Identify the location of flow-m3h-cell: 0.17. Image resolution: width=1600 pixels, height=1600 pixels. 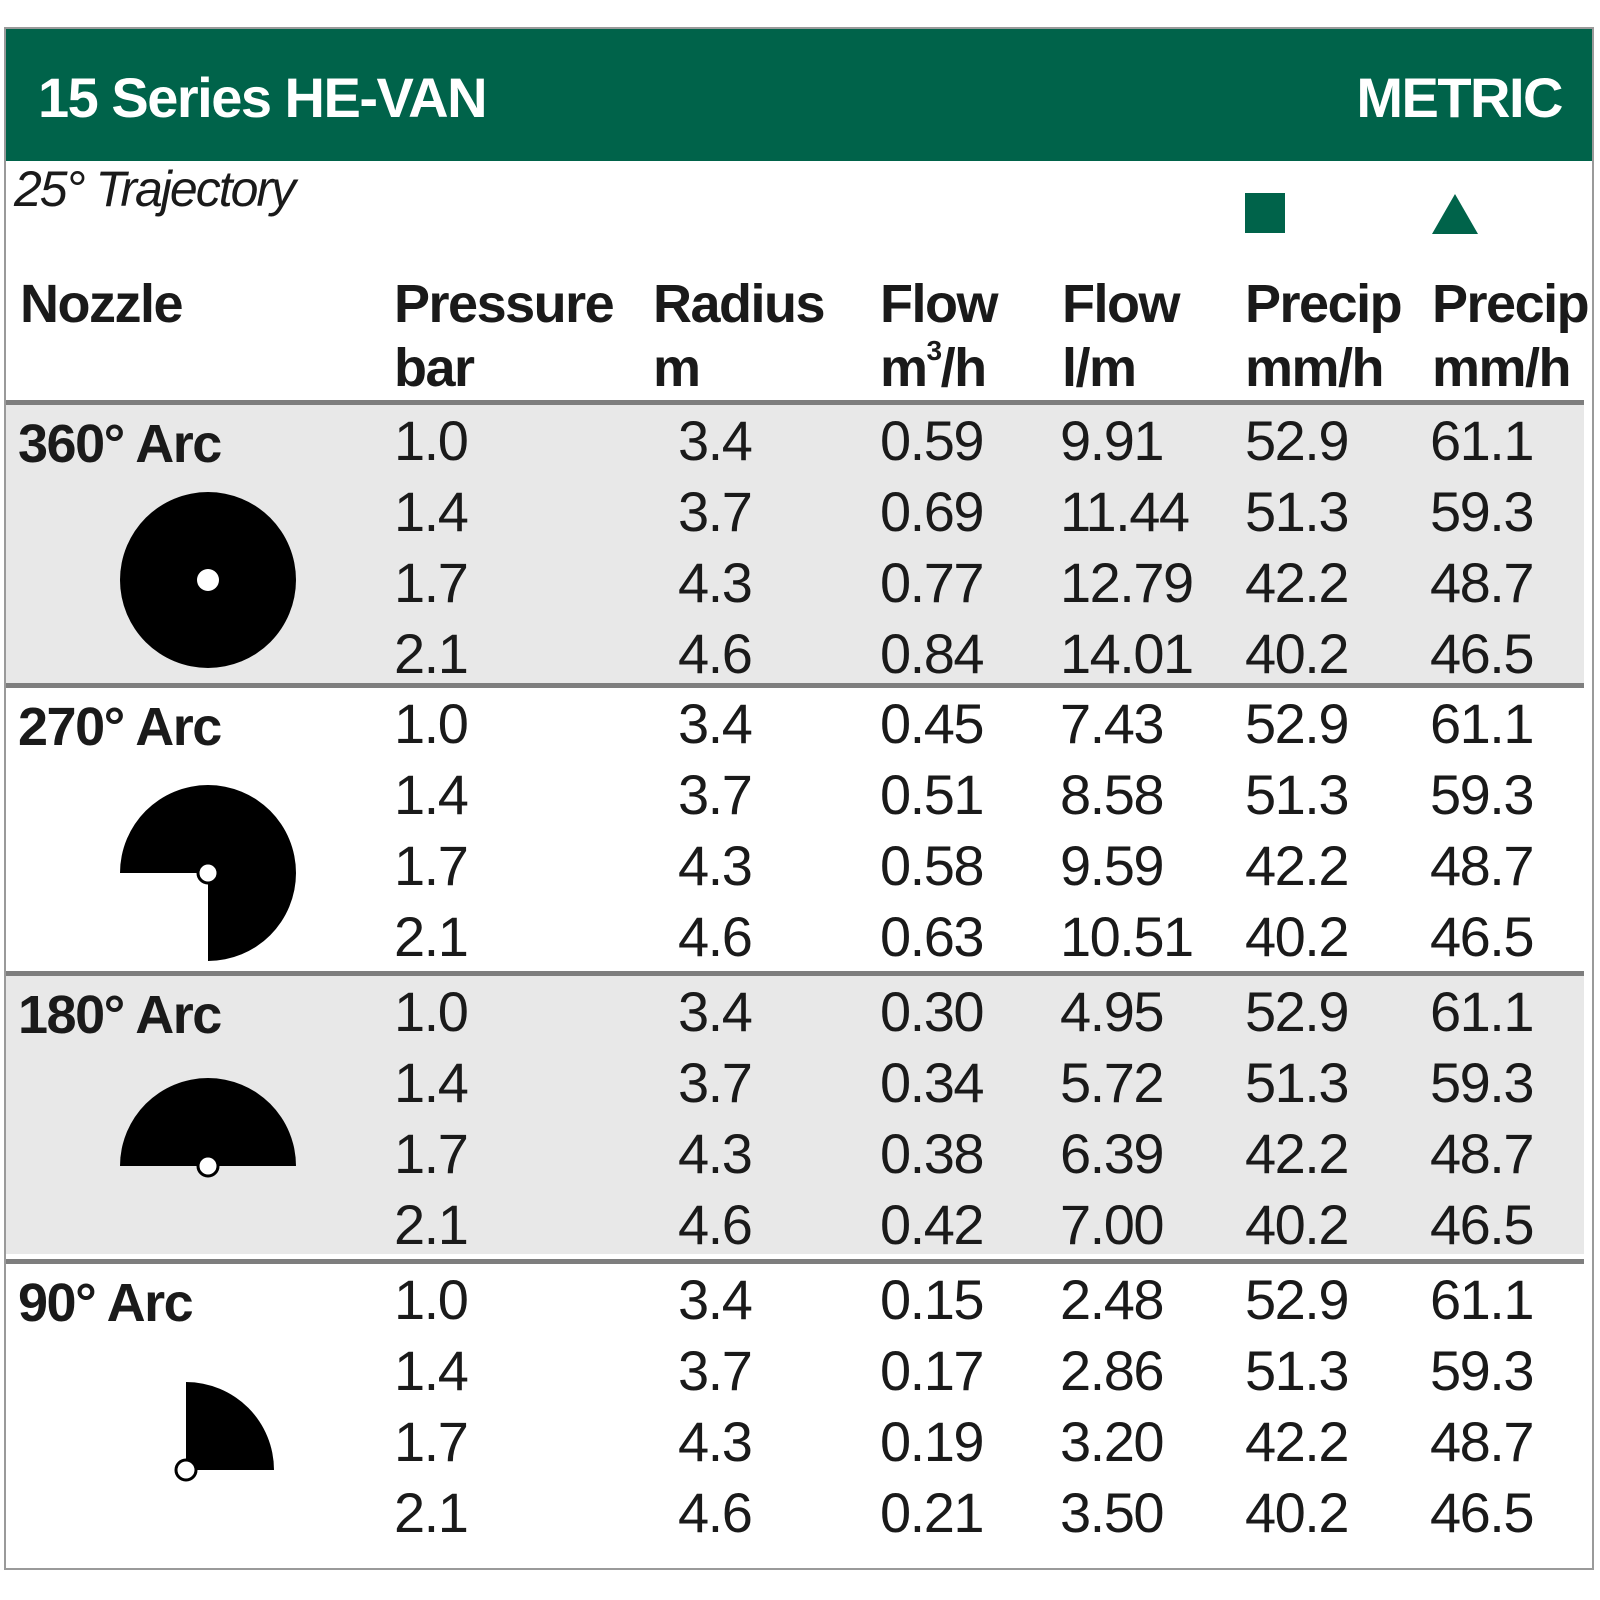
(932, 1370).